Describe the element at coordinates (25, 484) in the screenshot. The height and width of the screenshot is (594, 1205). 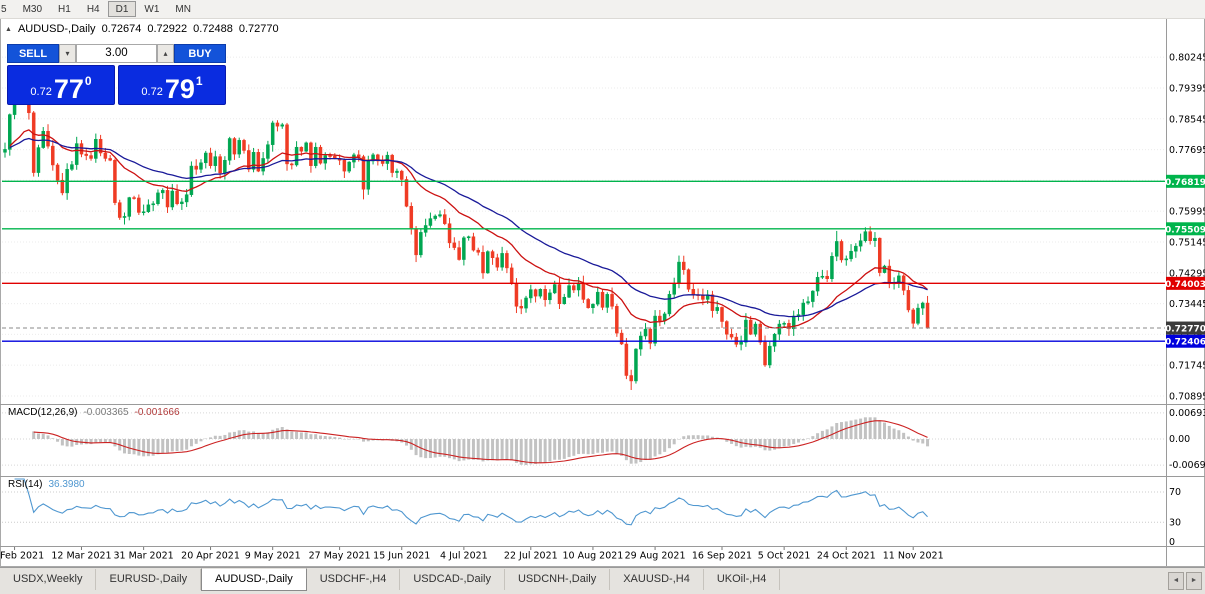
I see `rsi-name: RSI(14)` at that location.